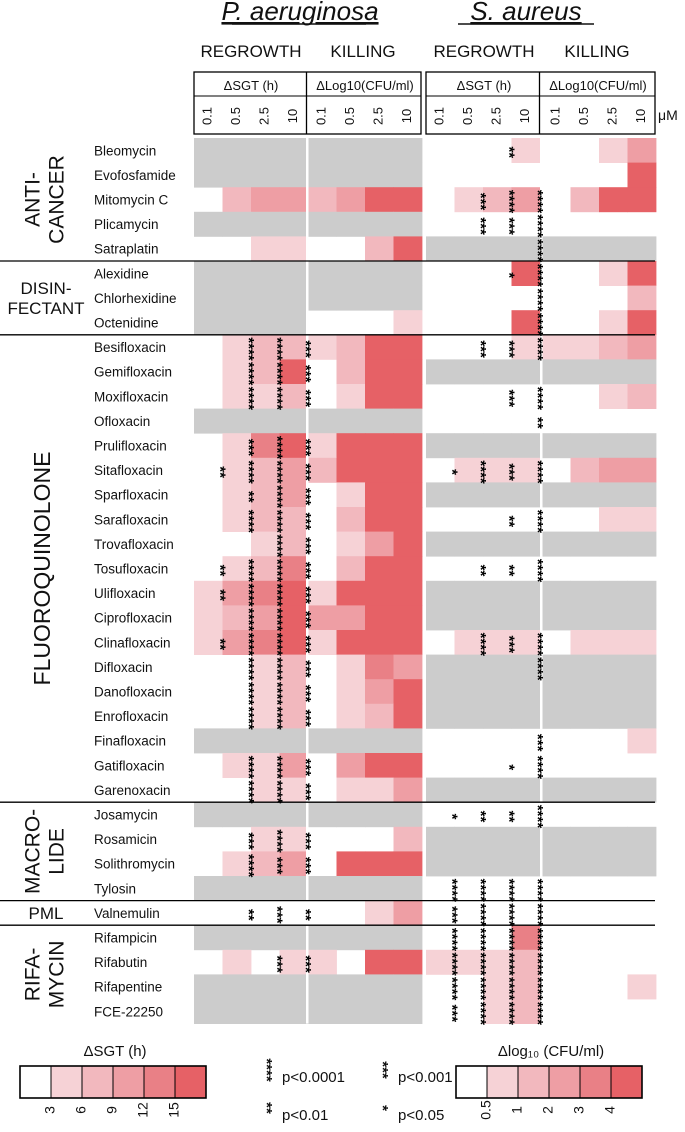  Describe the element at coordinates (131, 569) in the screenshot. I see `drug-label: Tosufloxacin` at that location.